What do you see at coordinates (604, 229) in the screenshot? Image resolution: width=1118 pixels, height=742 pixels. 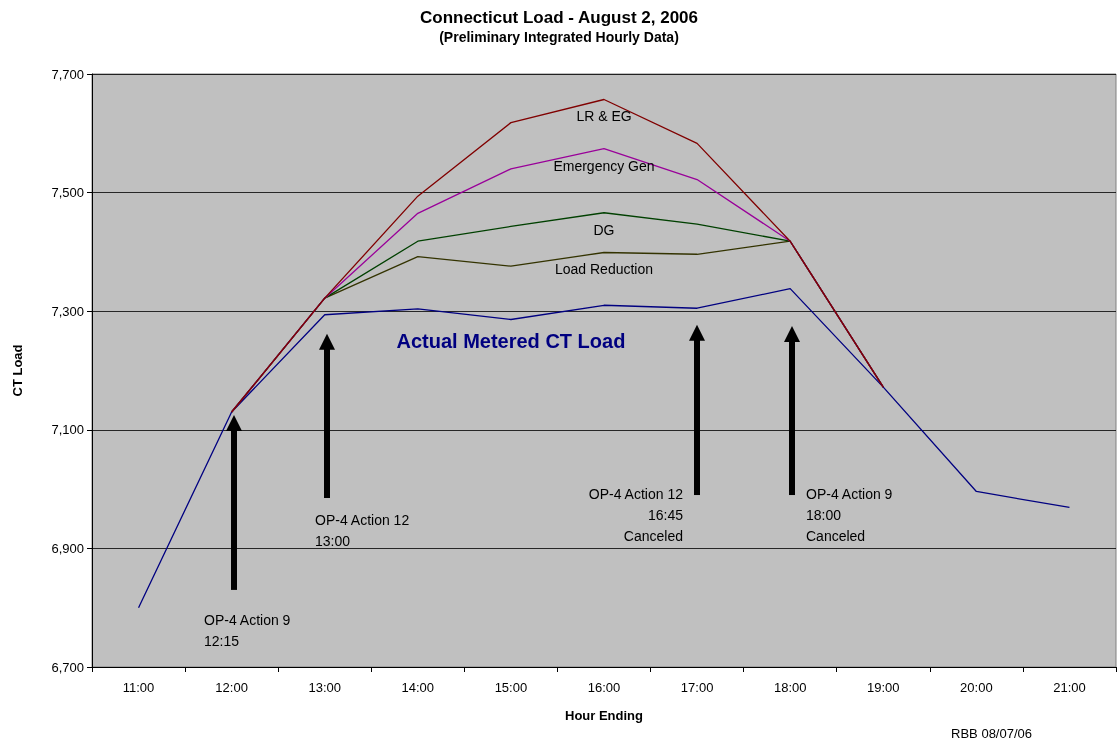 I see `series-label: DG` at bounding box center [604, 229].